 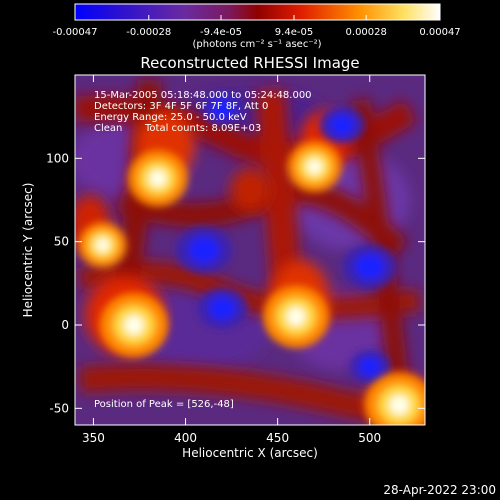 What do you see at coordinates (108, 128) in the screenshot?
I see `annotation-clean: Clean` at bounding box center [108, 128].